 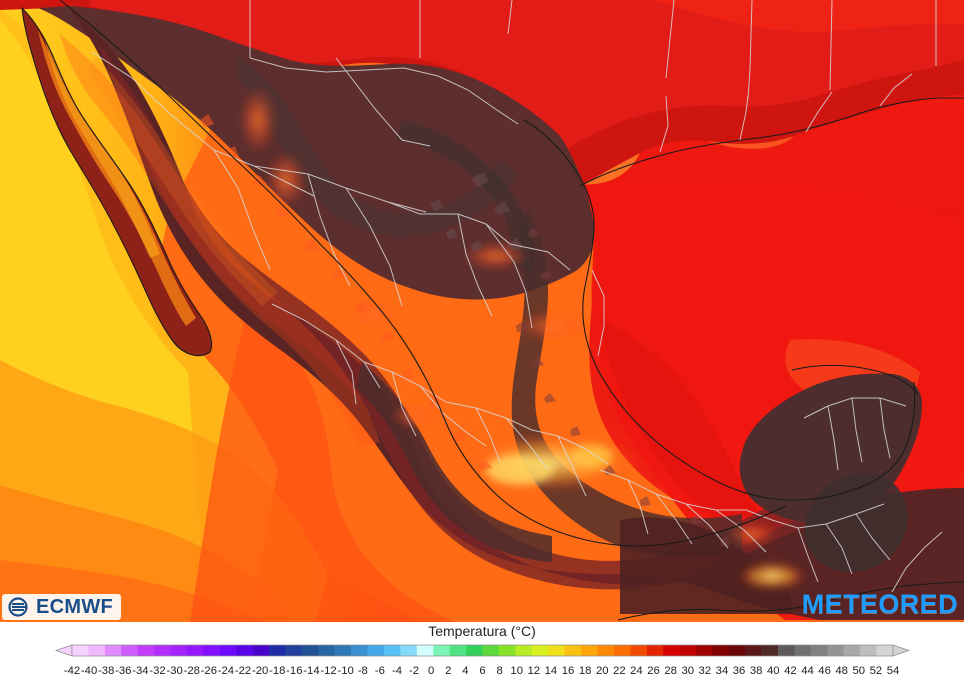 What do you see at coordinates (876, 671) in the screenshot?
I see `legend-tick-label: 52` at bounding box center [876, 671].